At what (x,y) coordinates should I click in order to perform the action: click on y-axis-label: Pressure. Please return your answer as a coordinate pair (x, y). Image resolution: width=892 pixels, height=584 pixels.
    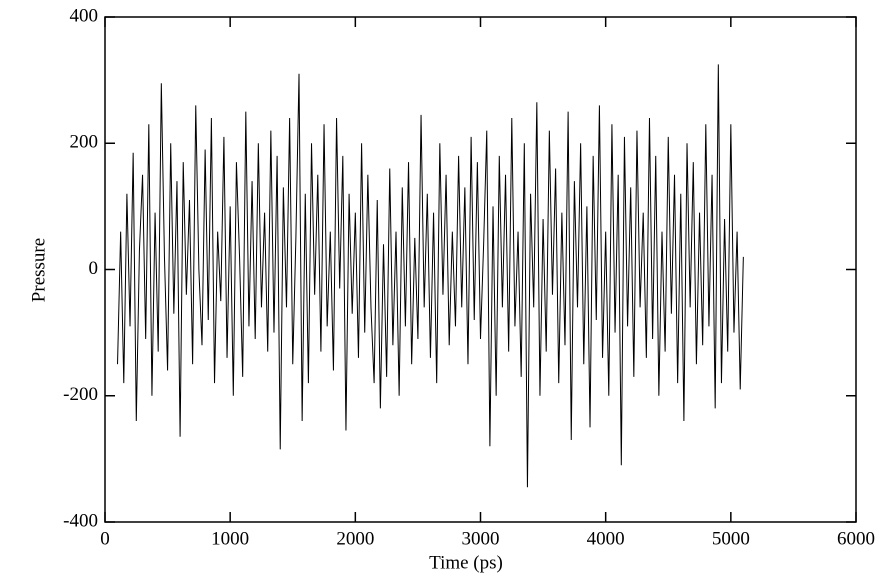
    Looking at the image, I should click on (38, 270).